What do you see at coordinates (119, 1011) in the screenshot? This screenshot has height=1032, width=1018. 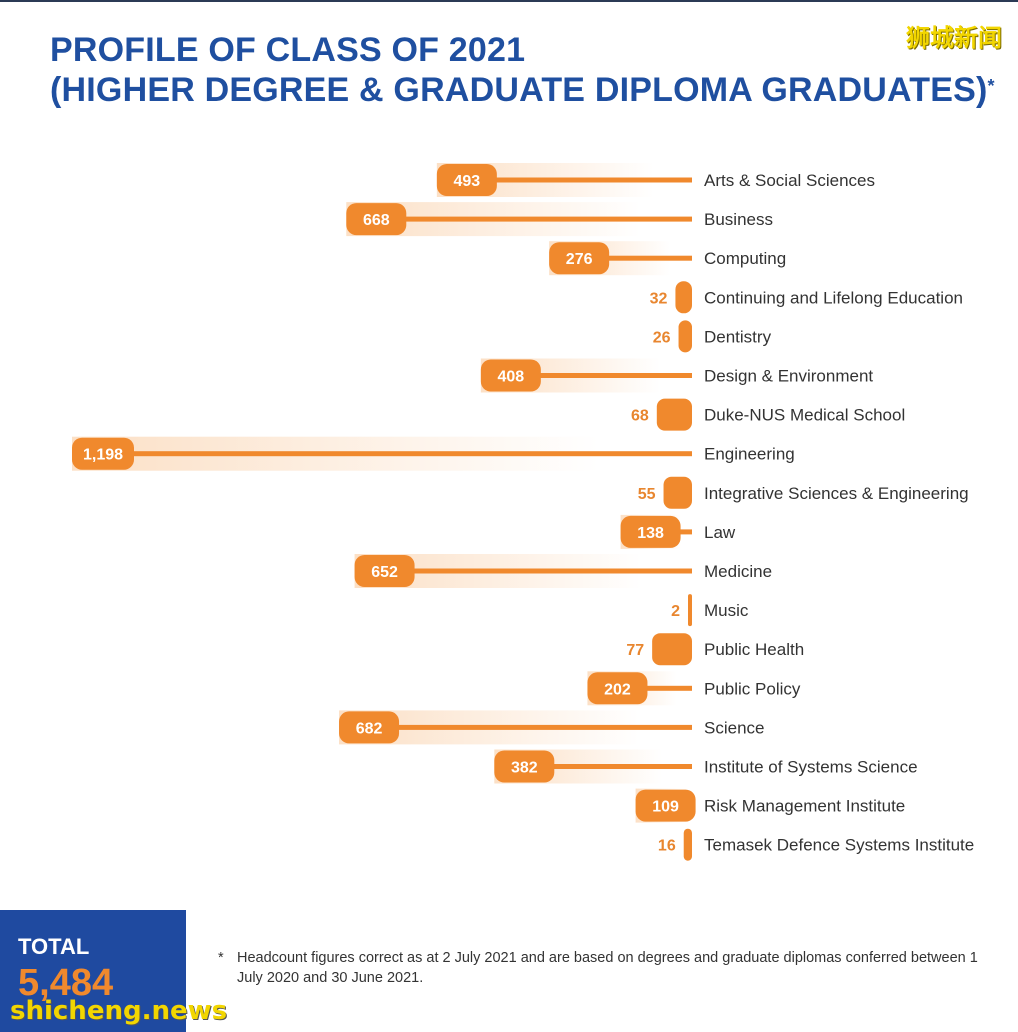 I see `watermark-site: shicheng.news` at bounding box center [119, 1011].